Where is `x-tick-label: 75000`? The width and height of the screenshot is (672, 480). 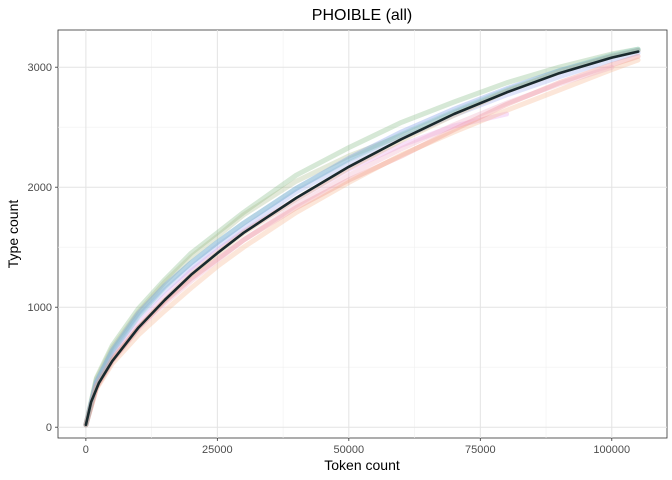 x-tick-label: 75000 is located at coordinates (480, 450).